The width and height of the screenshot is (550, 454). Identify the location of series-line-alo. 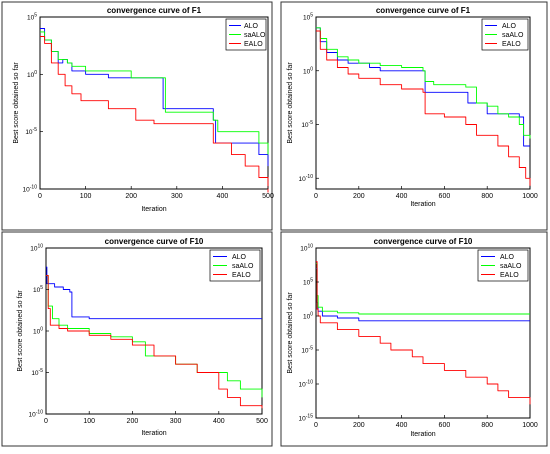
(154, 293).